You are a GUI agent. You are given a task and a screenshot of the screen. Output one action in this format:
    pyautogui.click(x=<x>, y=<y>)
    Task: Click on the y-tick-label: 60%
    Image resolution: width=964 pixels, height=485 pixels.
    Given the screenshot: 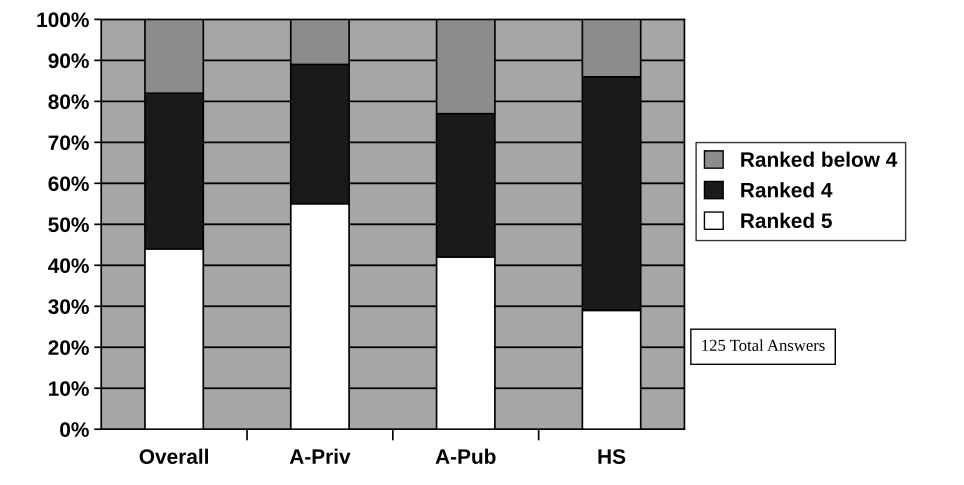 What is the action you would take?
    pyautogui.click(x=68, y=184)
    